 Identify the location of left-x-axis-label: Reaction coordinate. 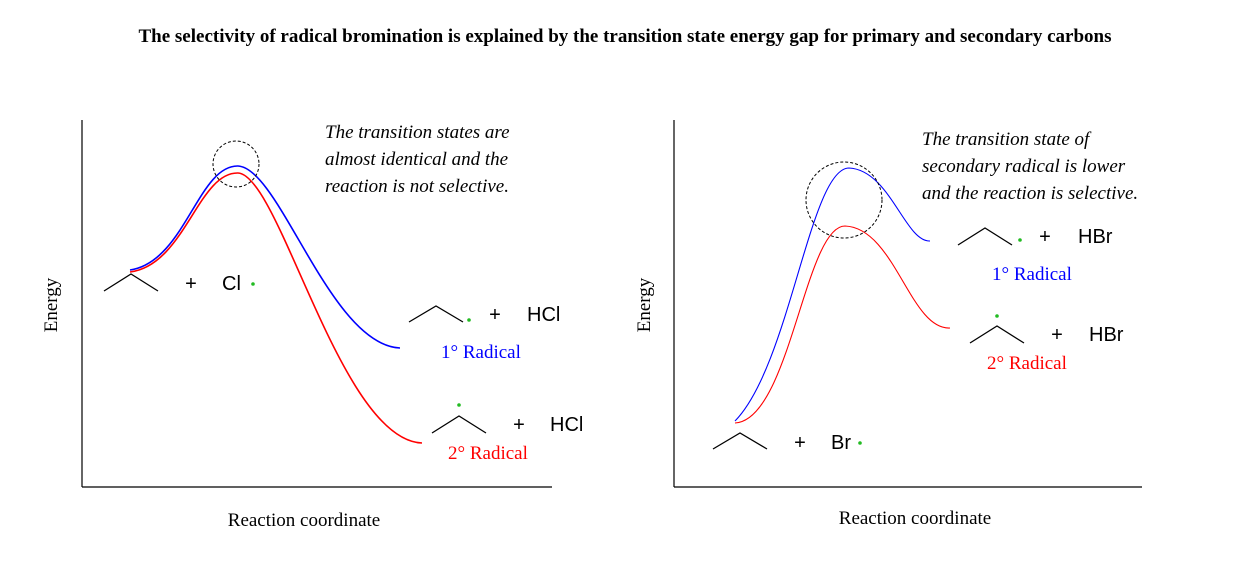
(304, 520).